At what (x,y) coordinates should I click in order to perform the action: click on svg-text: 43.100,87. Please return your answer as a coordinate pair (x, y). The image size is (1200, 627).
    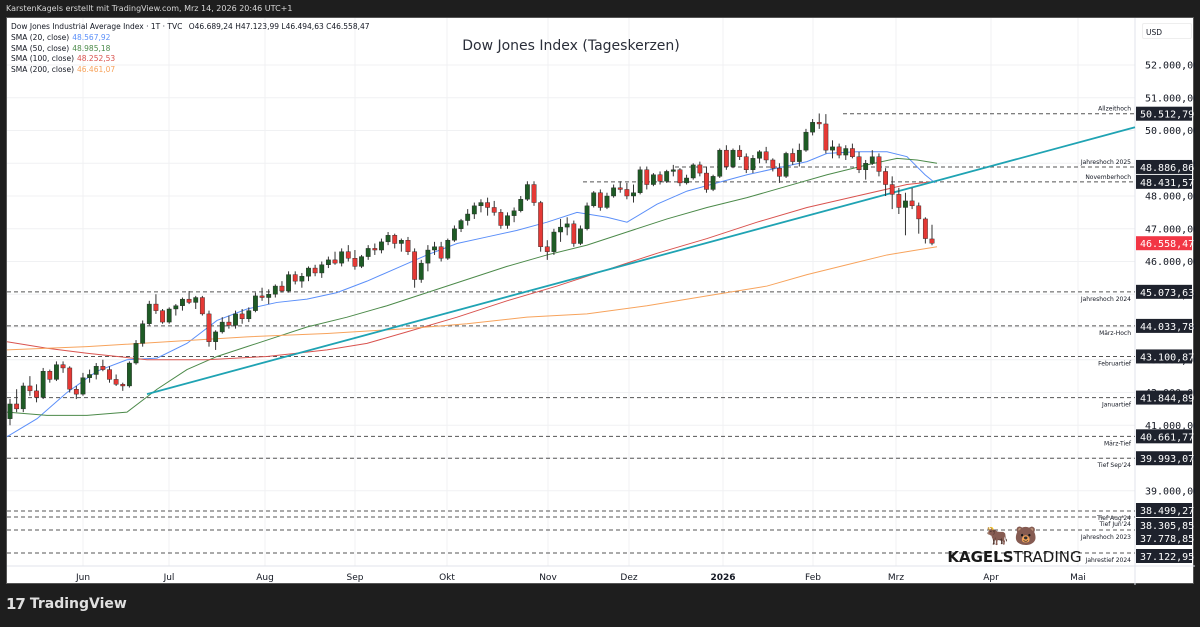
    Looking at the image, I should click on (1167, 357).